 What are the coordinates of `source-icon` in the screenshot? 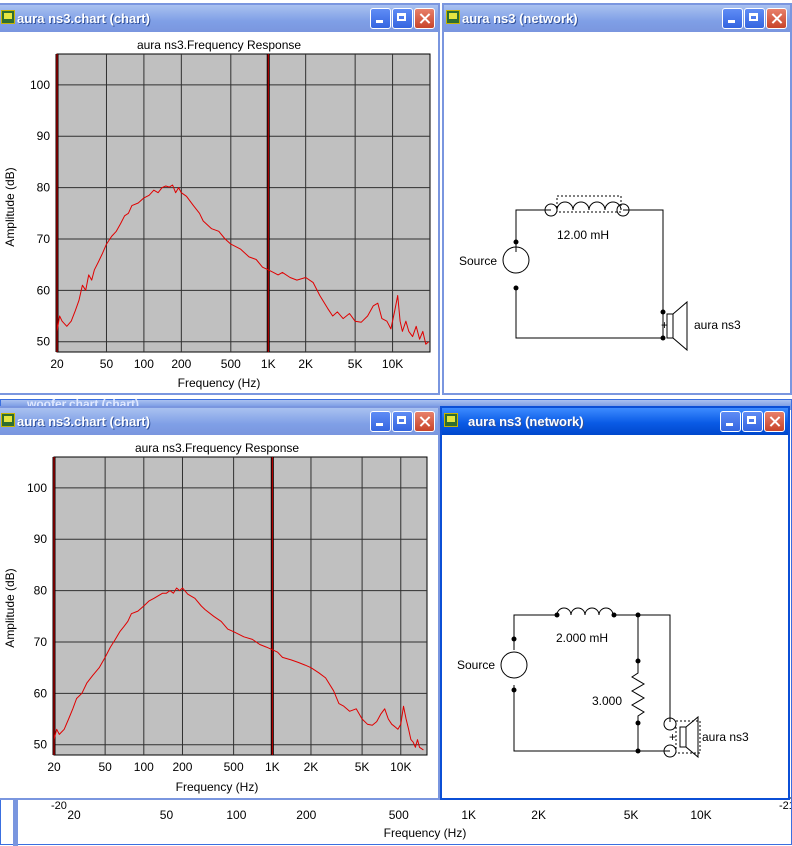 It's located at (514, 665).